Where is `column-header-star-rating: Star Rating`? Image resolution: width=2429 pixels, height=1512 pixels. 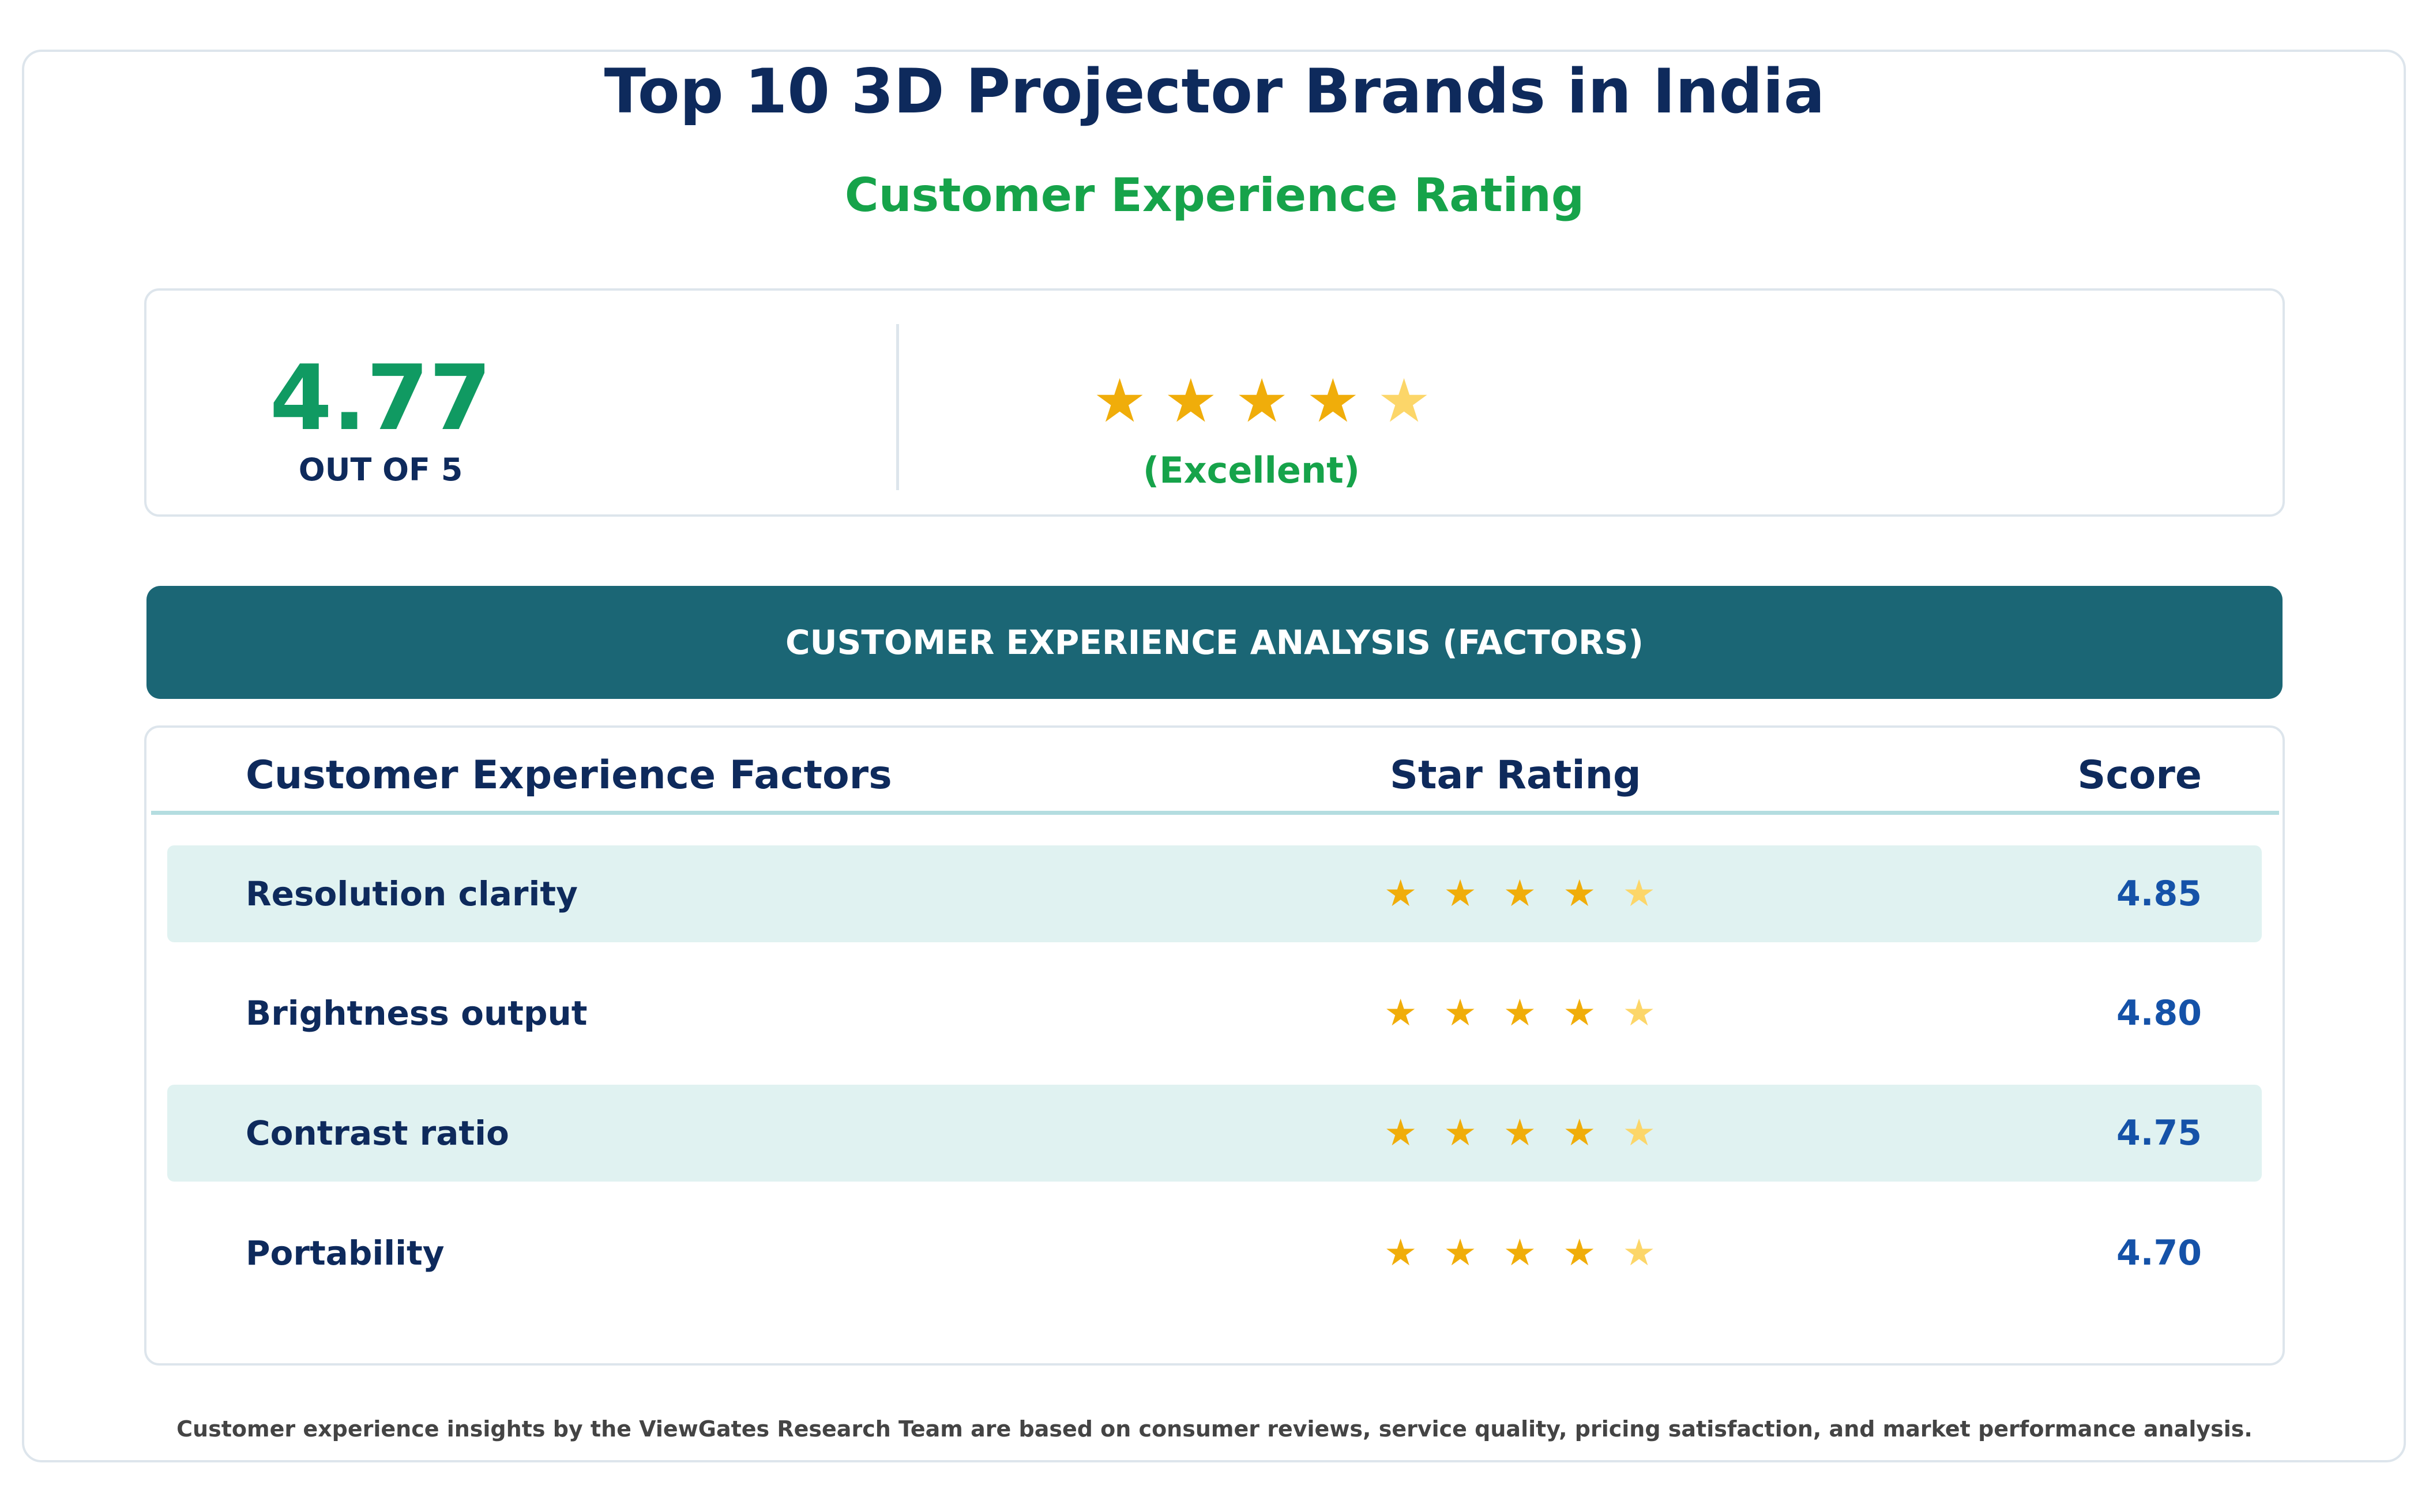 column-header-star-rating: Star Rating is located at coordinates (1515, 775).